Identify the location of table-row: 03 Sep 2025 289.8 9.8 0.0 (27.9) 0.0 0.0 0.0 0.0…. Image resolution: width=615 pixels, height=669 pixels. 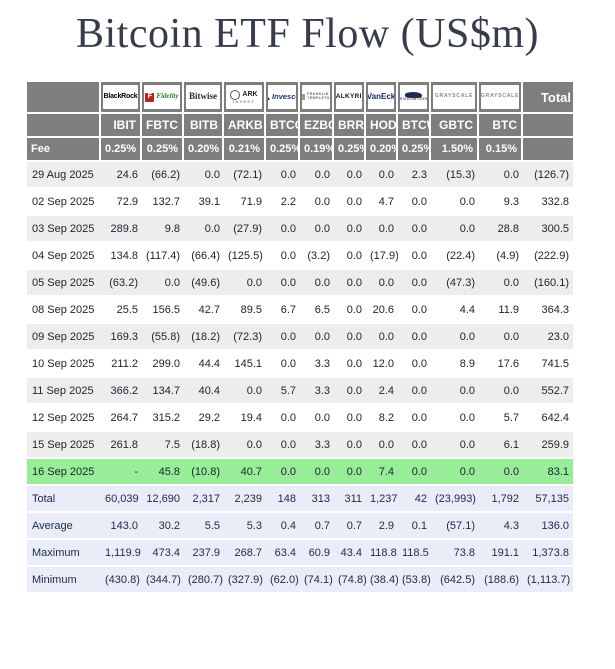
(300, 229).